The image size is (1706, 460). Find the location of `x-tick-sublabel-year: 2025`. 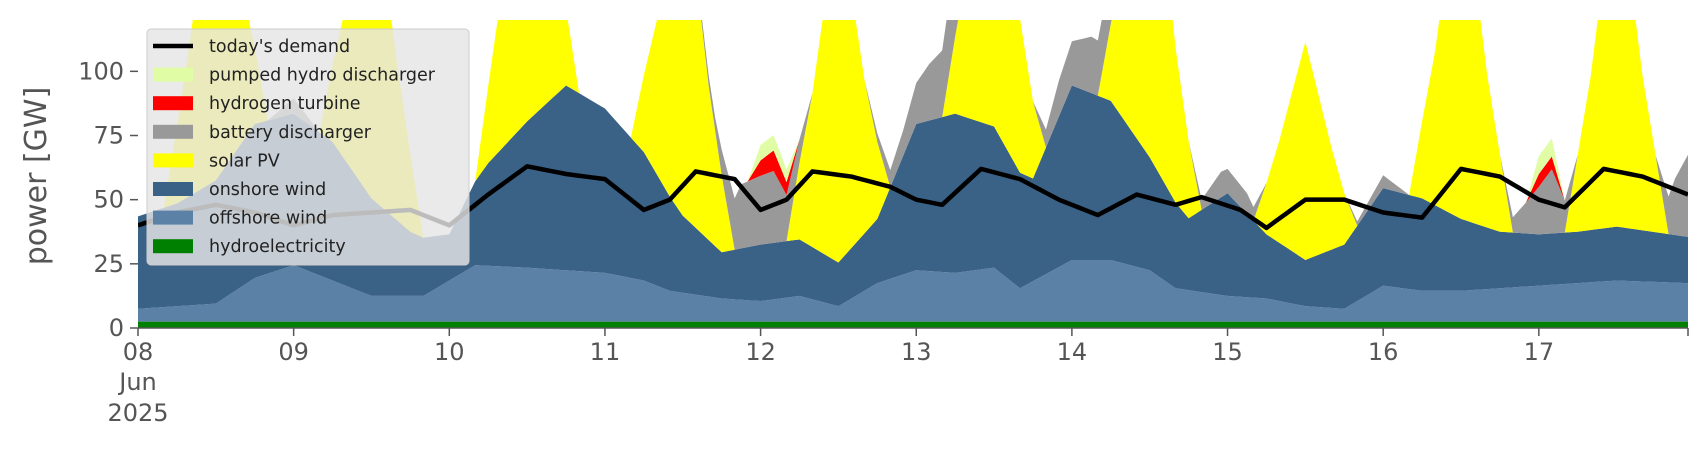

x-tick-sublabel-year: 2025 is located at coordinates (137, 413).